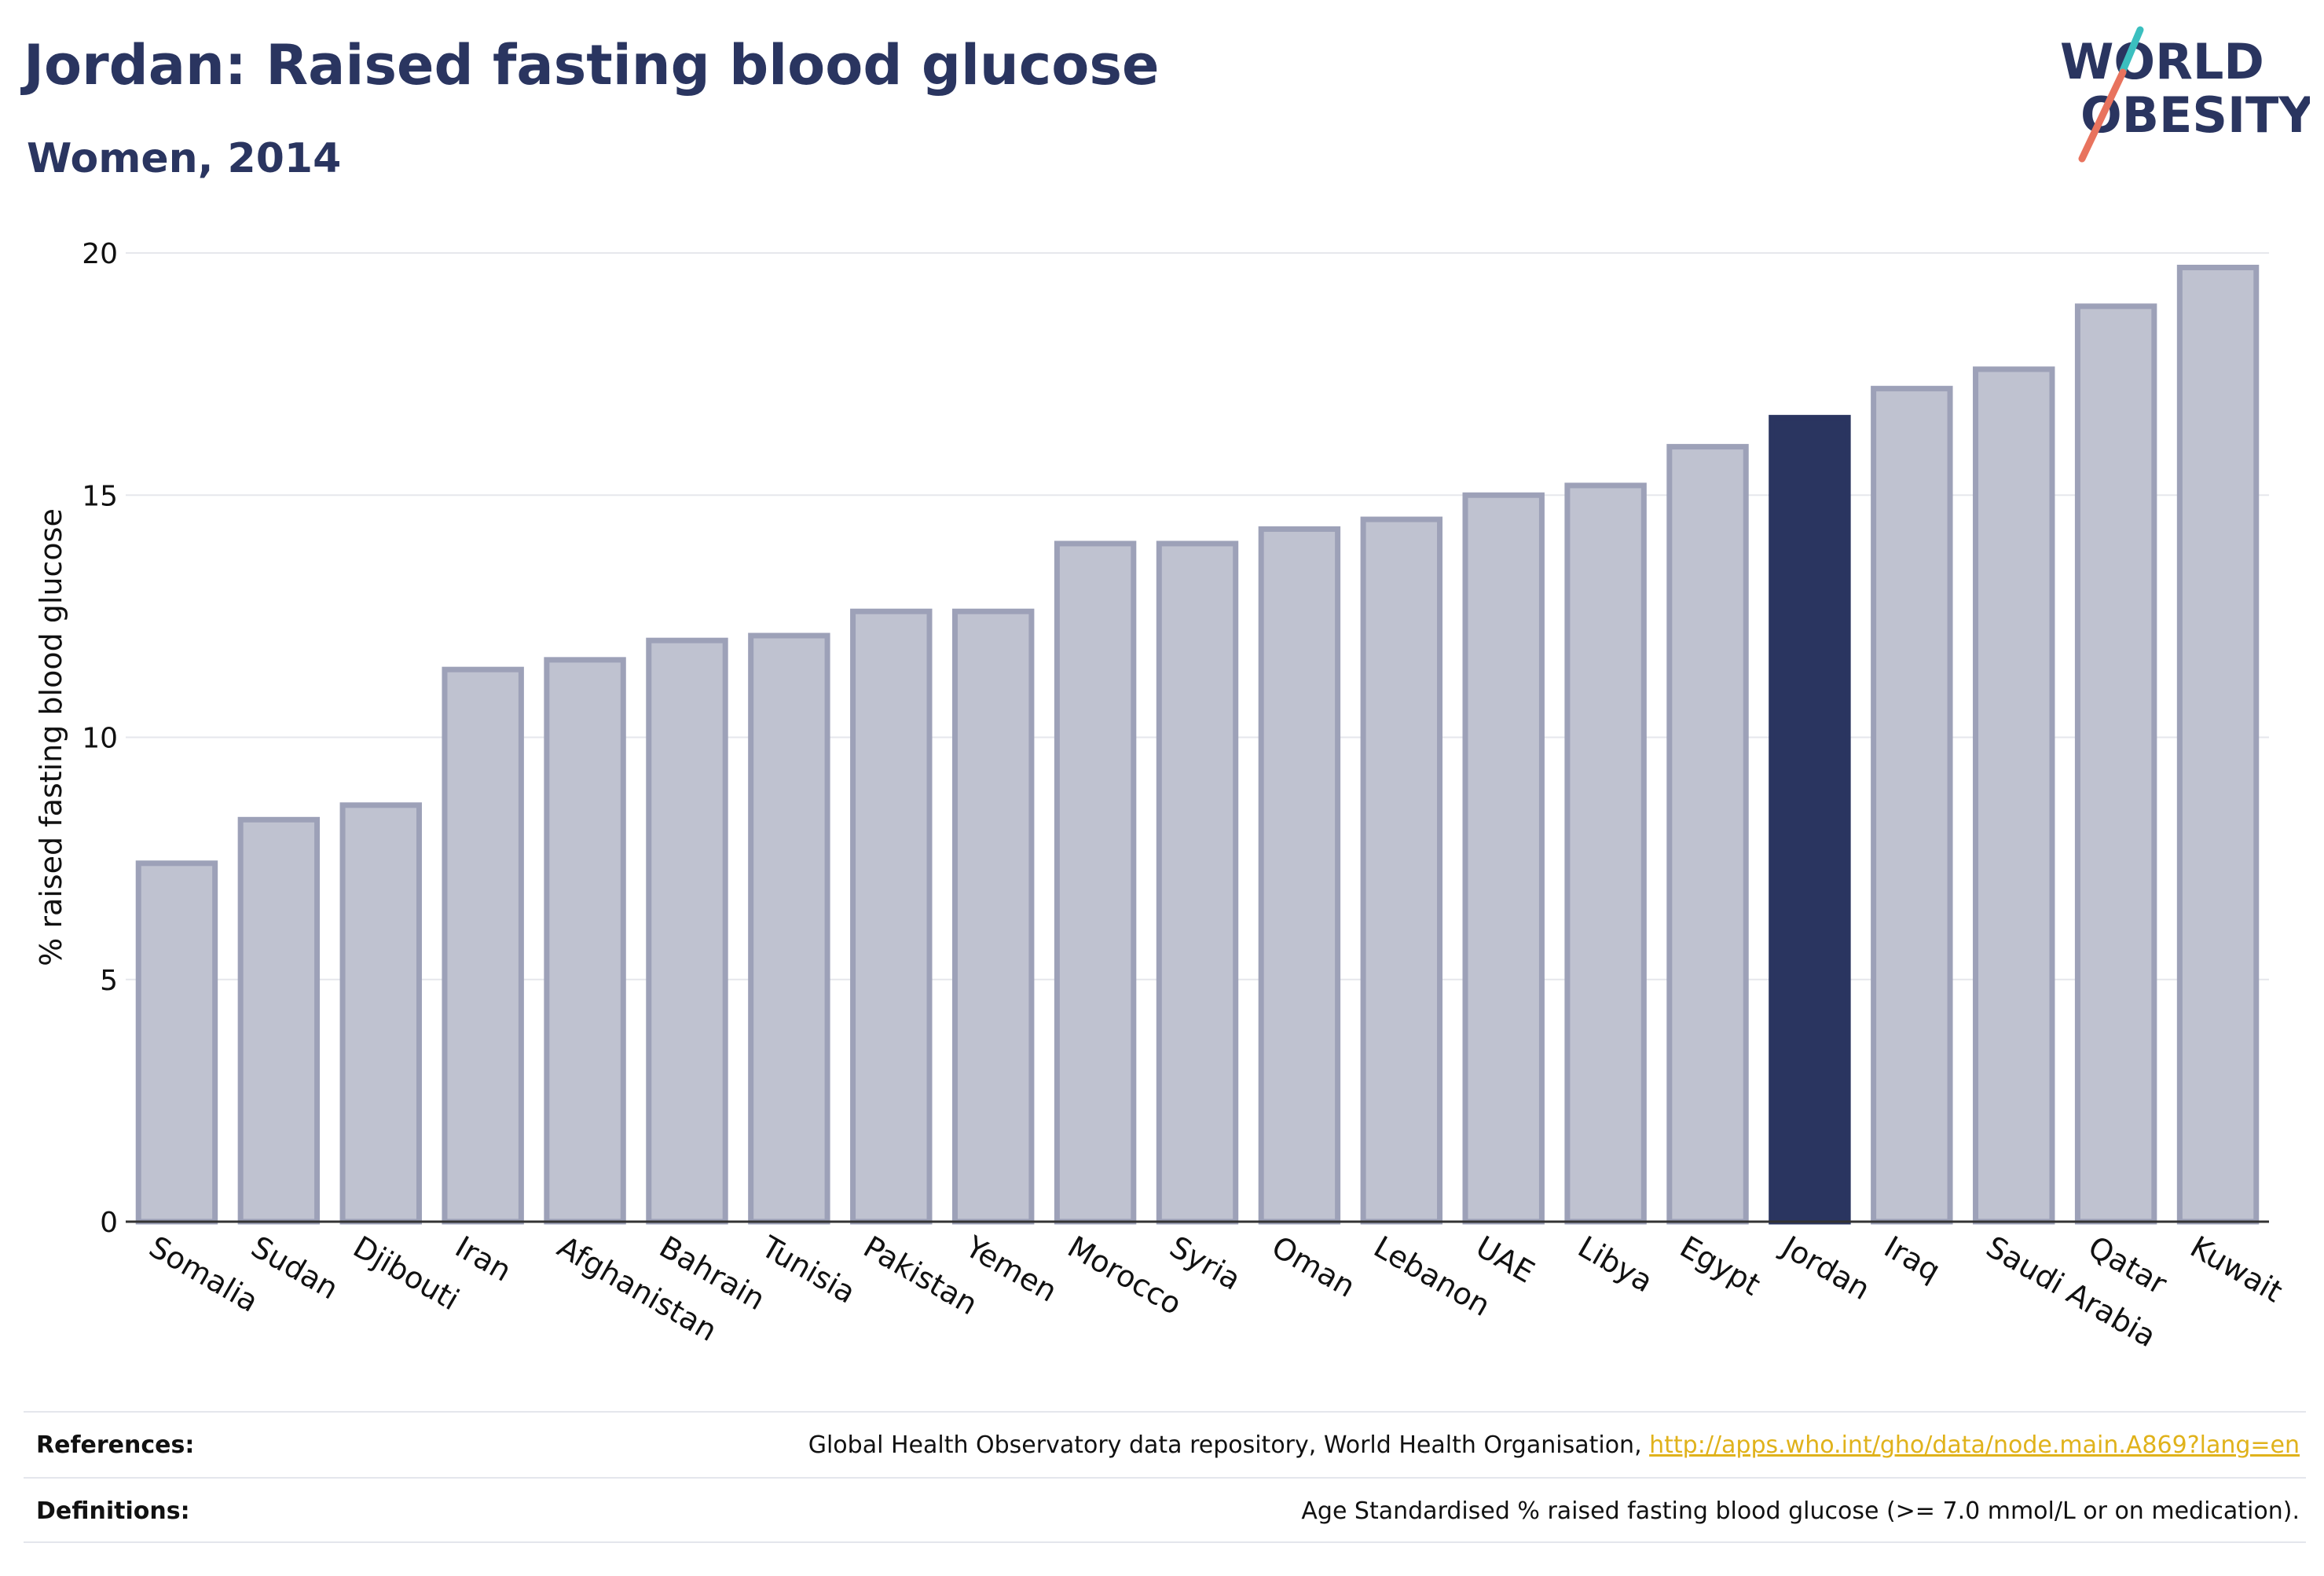 This screenshot has width=2324, height=1576. I want to click on bar-jordan, so click(1810, 820).